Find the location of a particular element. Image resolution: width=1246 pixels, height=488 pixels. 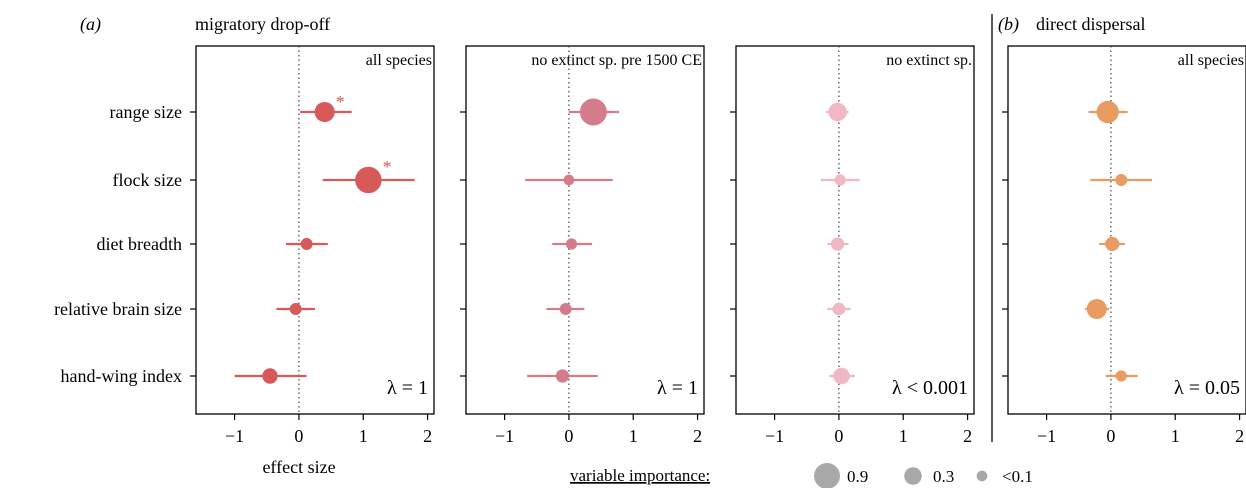

category-label: relative brain size is located at coordinates (118, 309).